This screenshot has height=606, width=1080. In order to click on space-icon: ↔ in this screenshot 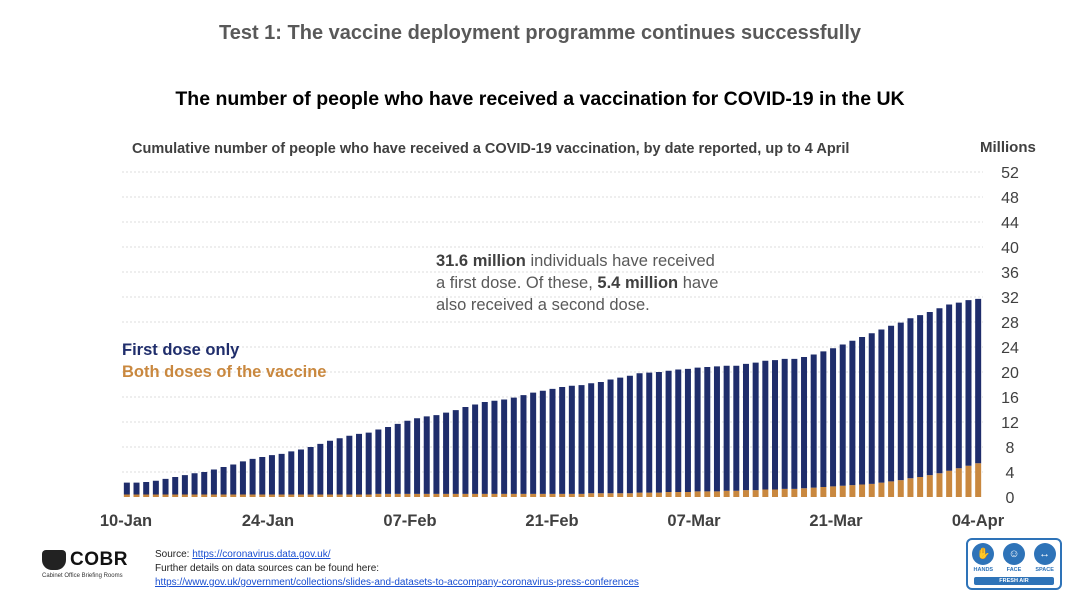, I will do `click(1044, 554)`.